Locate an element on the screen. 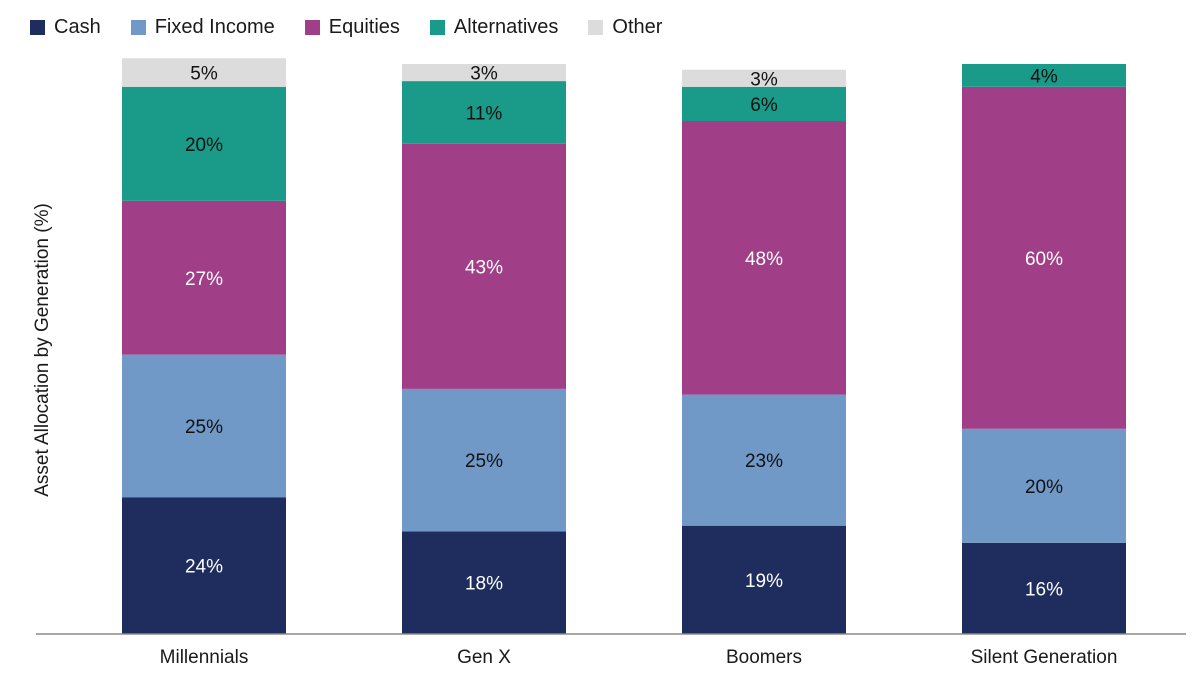 This screenshot has height=686, width=1200. bar-silent-generation-equities is located at coordinates (1044, 257).